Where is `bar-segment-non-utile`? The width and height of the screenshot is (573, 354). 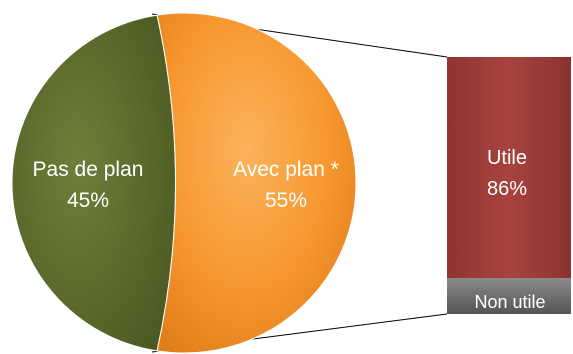
bar-segment-non-utile is located at coordinates (509, 296).